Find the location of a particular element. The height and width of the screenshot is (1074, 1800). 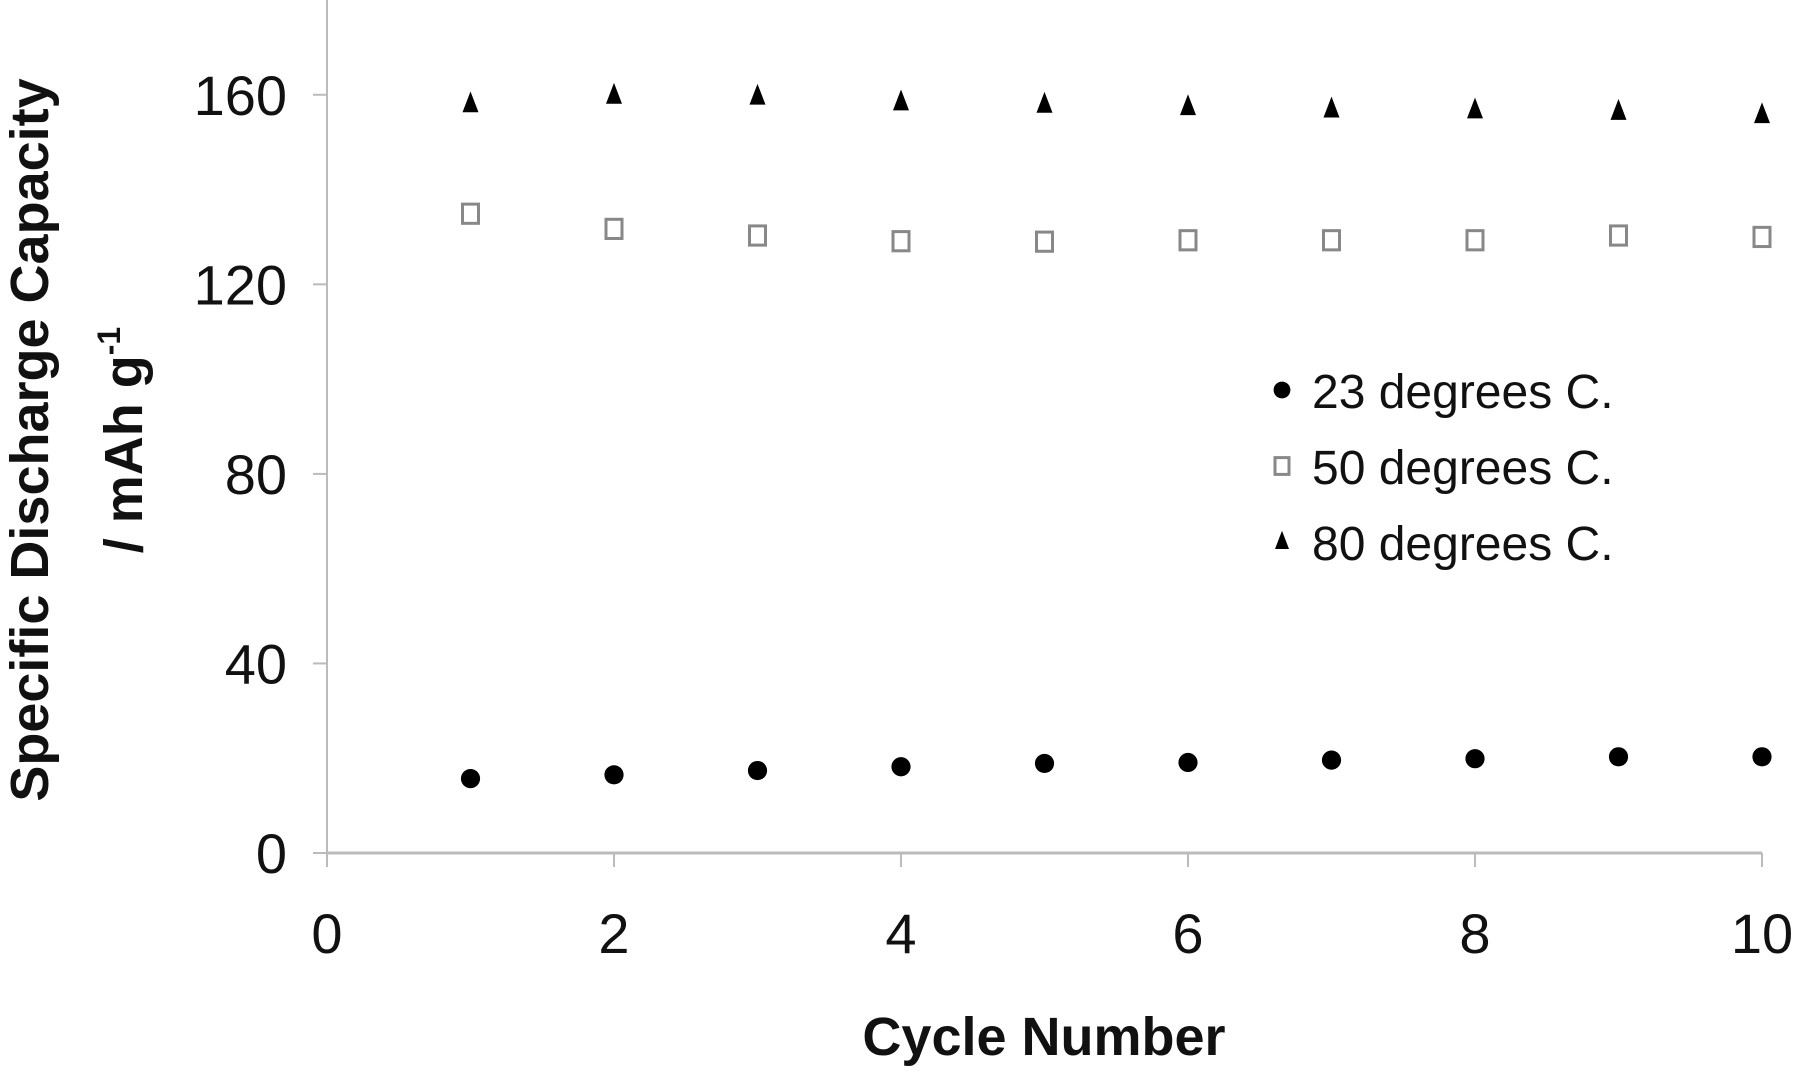

y-tick-label: 80 is located at coordinates (256, 474).